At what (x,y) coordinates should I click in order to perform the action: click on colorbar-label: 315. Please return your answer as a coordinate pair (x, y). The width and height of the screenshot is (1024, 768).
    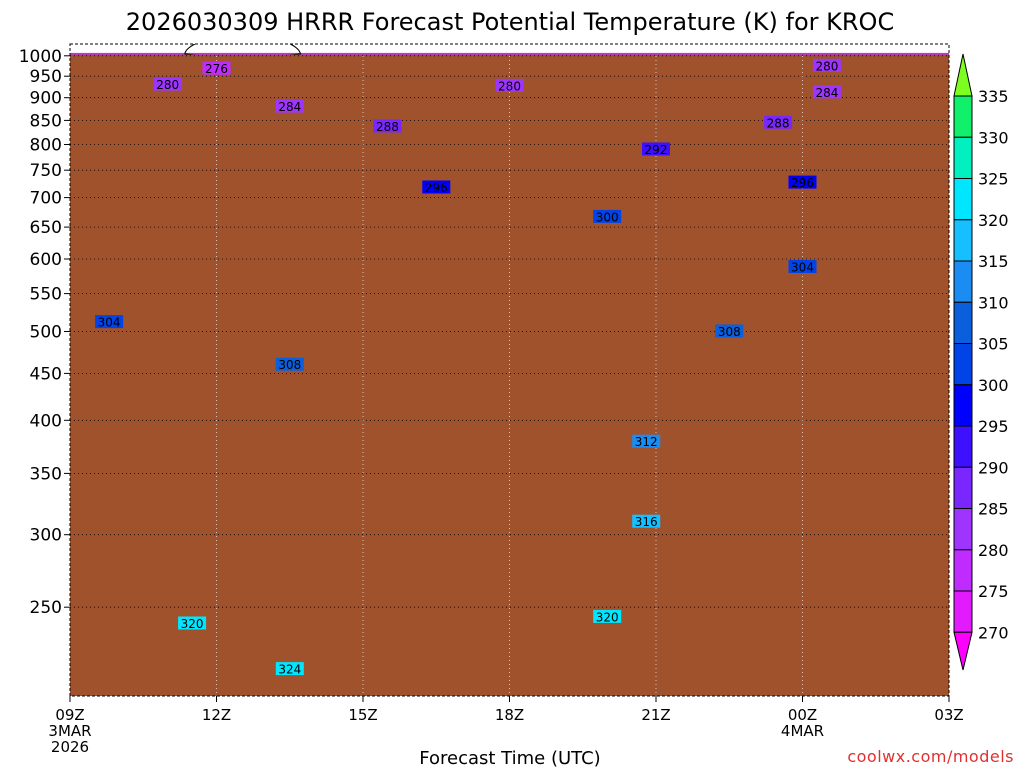
    Looking at the image, I should click on (993, 261).